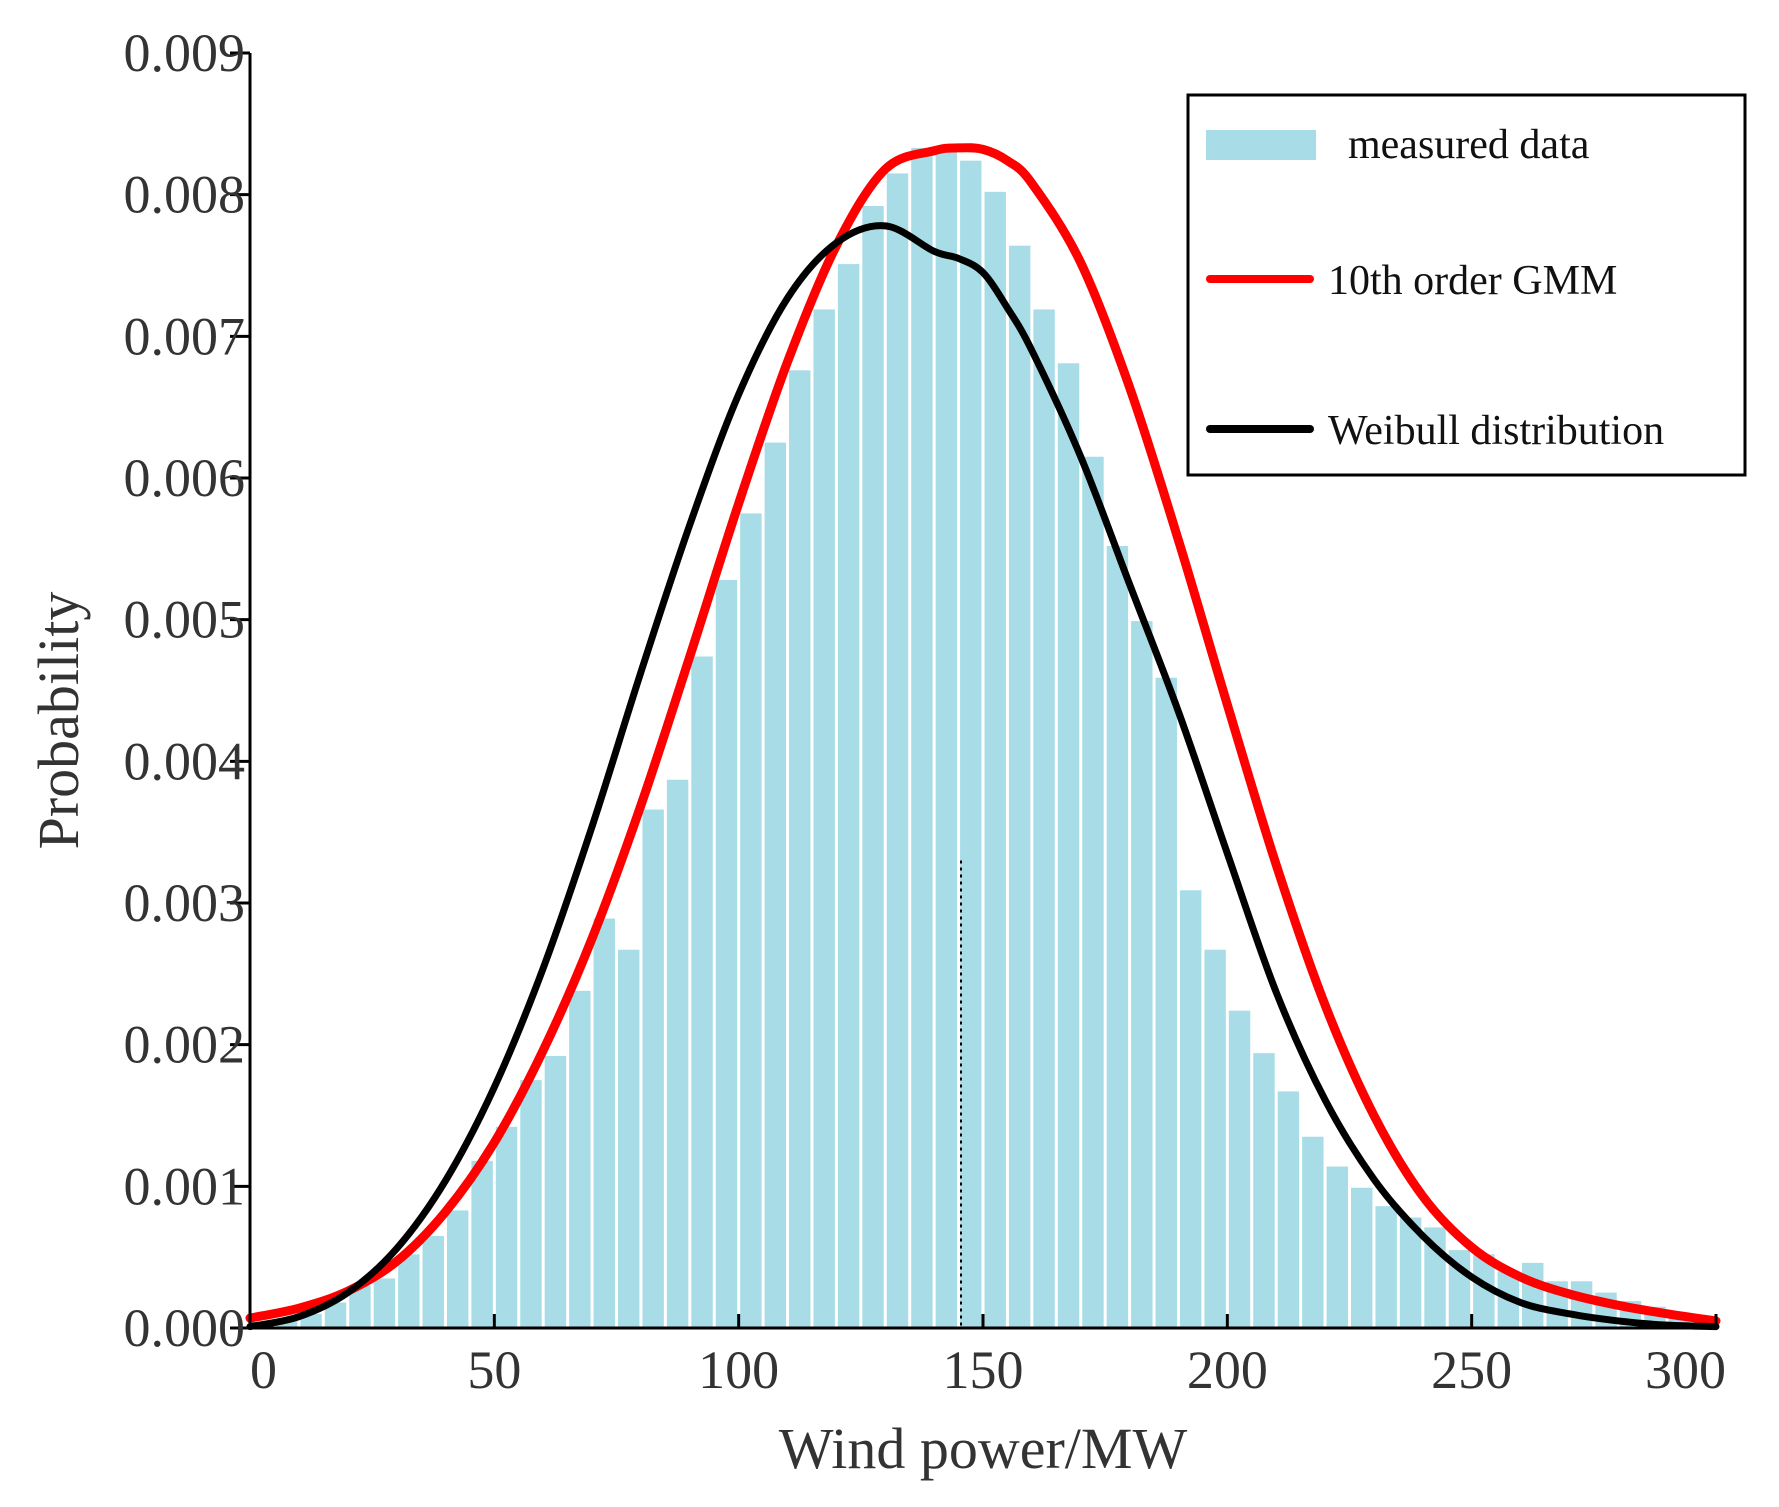  Describe the element at coordinates (1261, 145) in the screenshot. I see `legend-swatch-measured-data` at that location.